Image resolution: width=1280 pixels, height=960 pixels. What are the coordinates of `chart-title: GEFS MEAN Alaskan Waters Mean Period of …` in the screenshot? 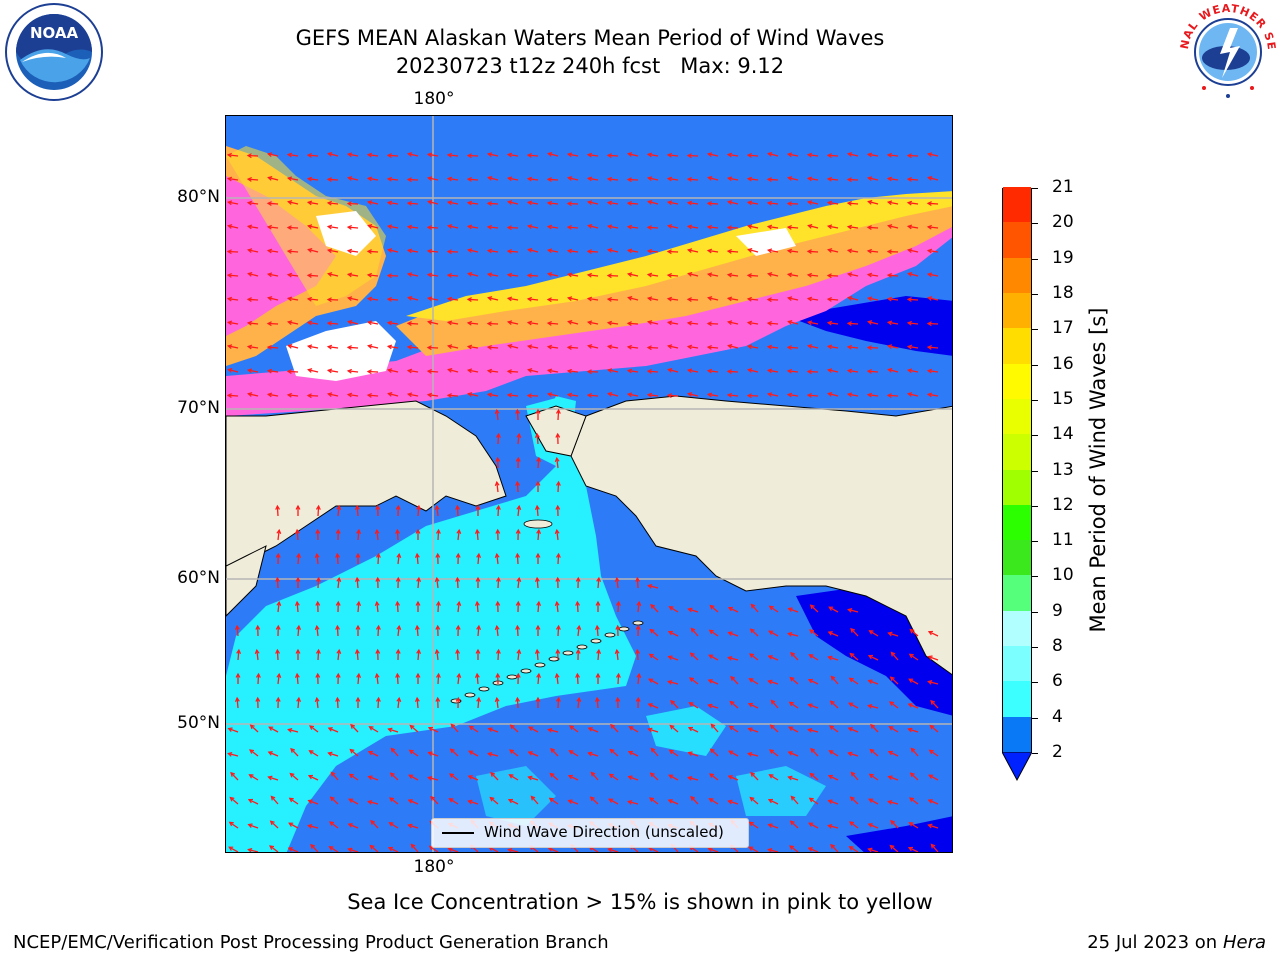 It's located at (590, 38).